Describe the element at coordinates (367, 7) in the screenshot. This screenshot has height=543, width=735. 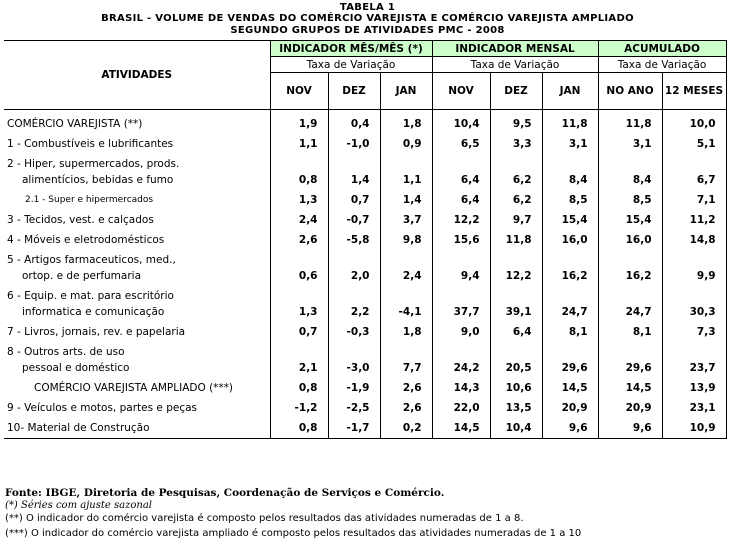
I see `table-title: TABELA 1` at that location.